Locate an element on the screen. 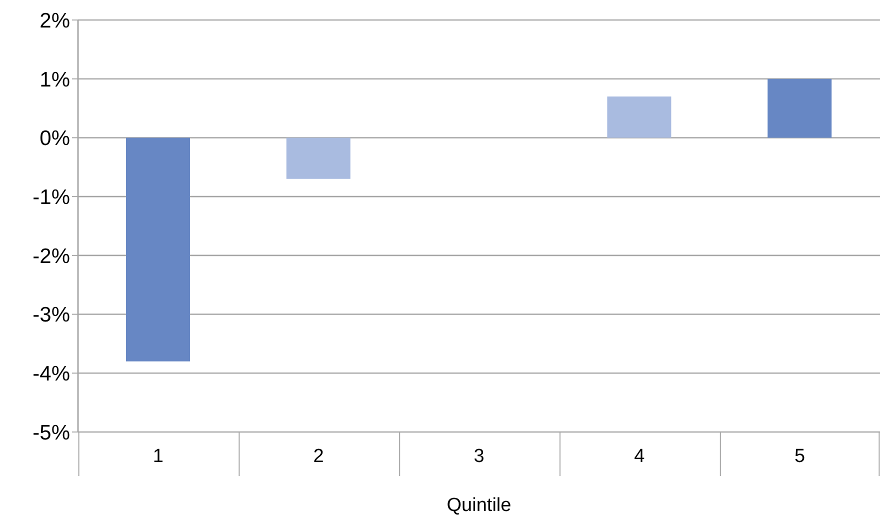  y-tick-label: 2% is located at coordinates (55, 20).